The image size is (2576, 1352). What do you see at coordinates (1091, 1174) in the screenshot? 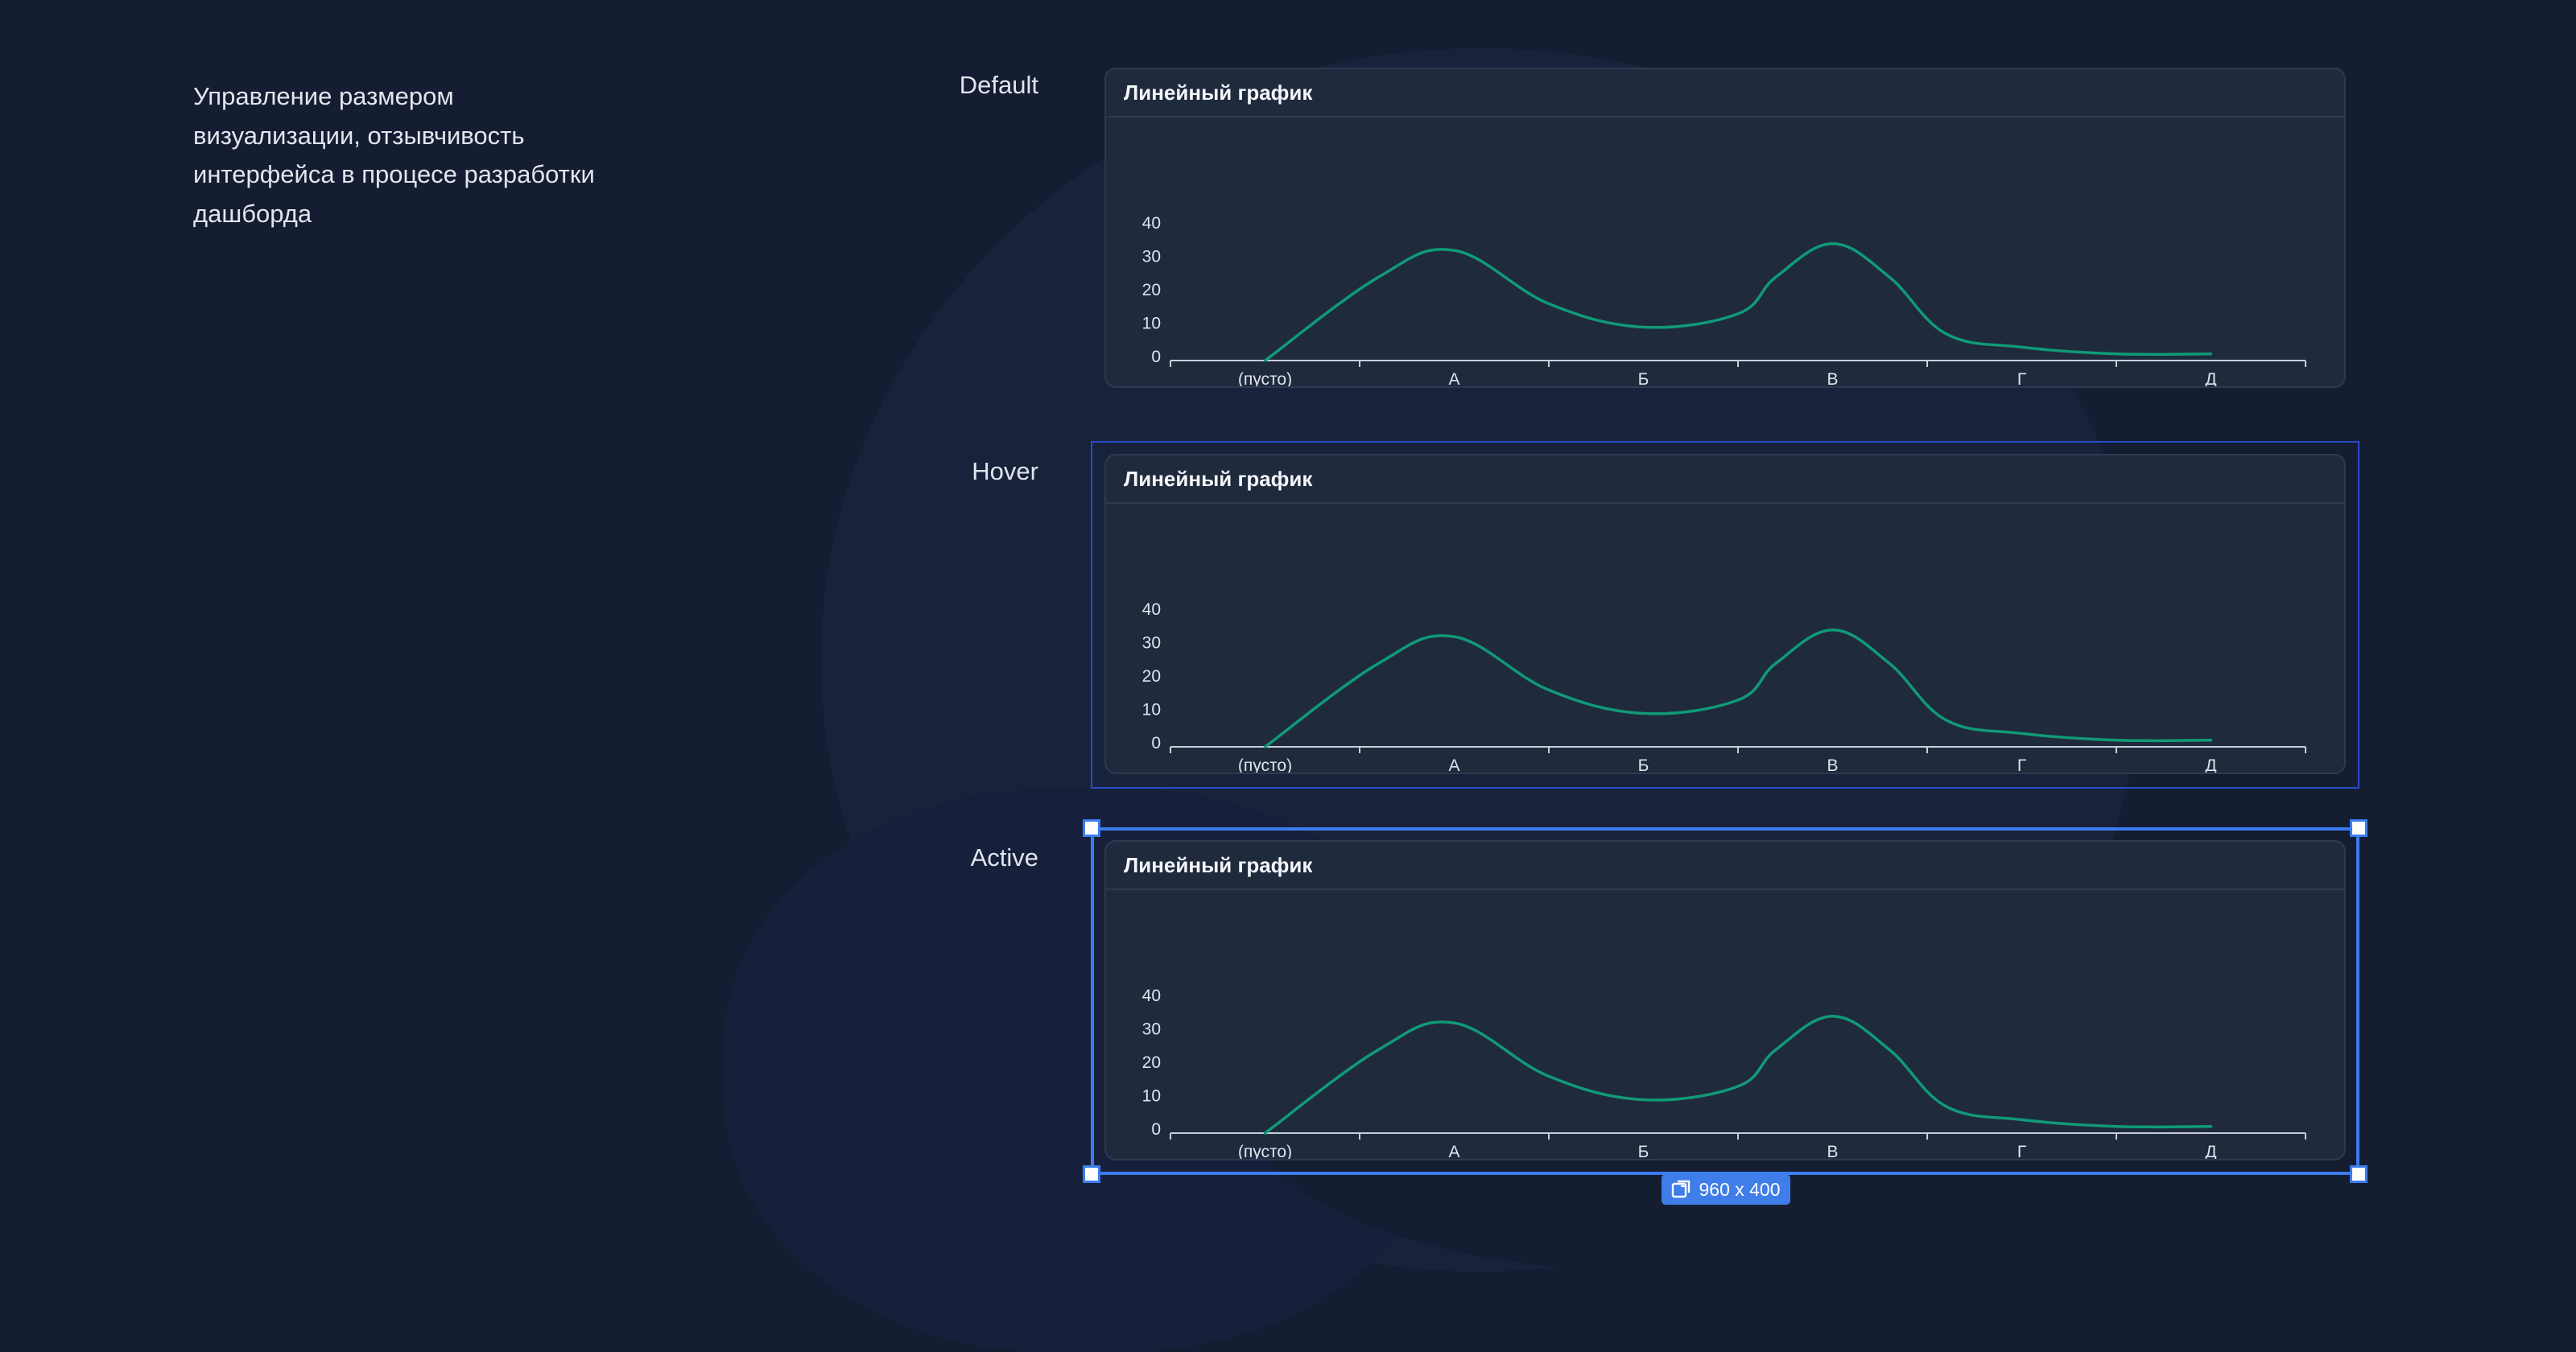
I see `resize-handle-bottom-left` at bounding box center [1091, 1174].